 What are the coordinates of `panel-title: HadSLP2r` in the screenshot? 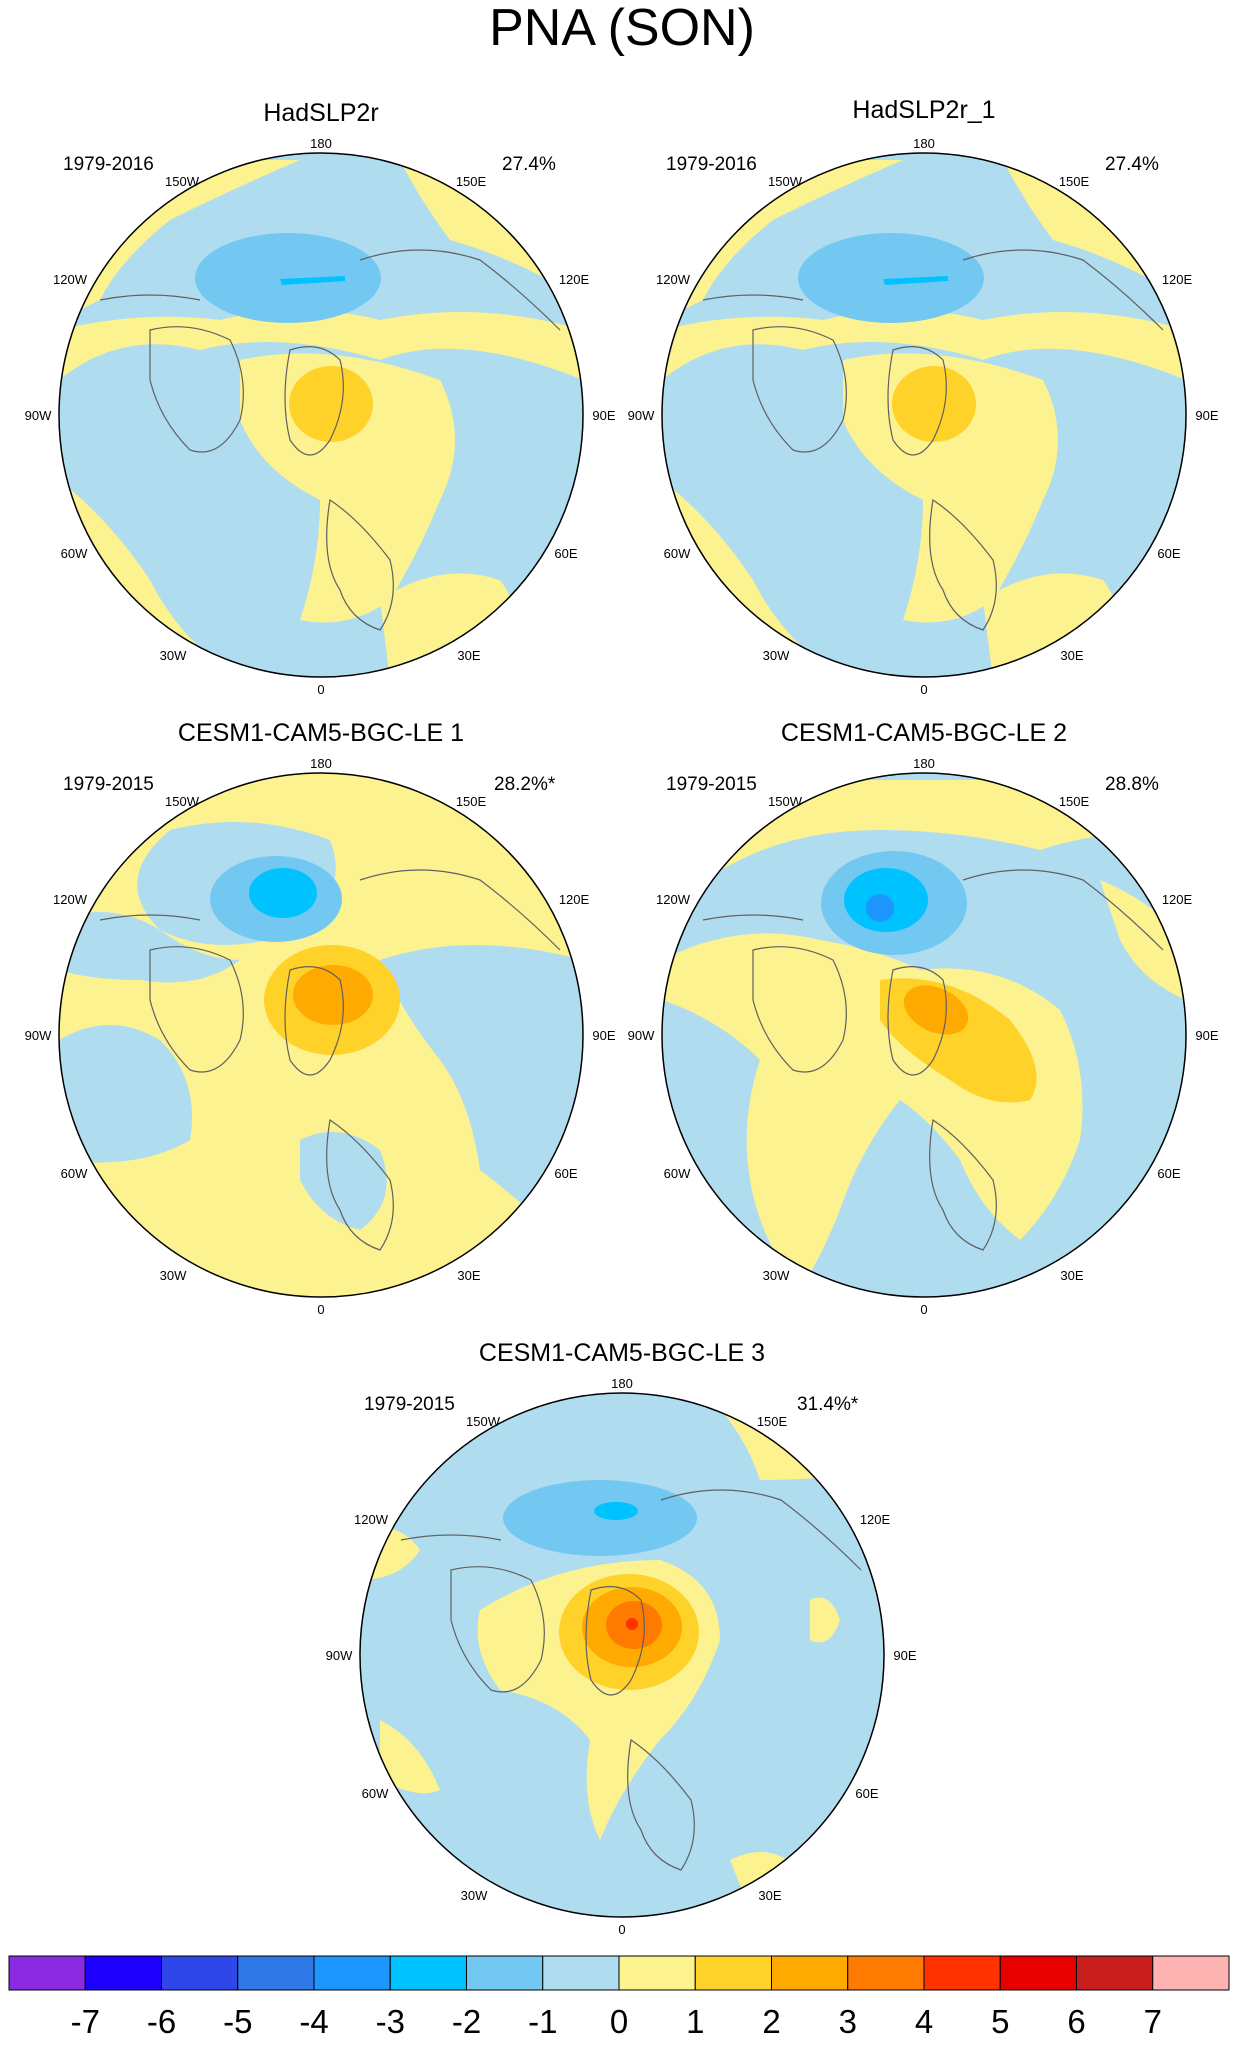 It's located at (320, 113).